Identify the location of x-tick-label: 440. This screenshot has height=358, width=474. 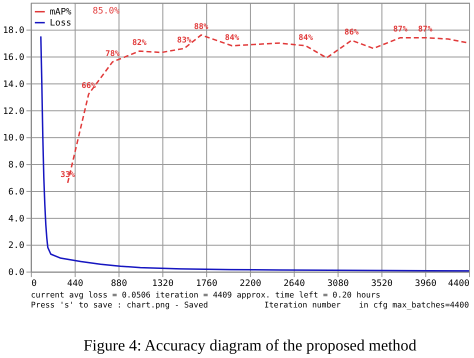
(75, 284).